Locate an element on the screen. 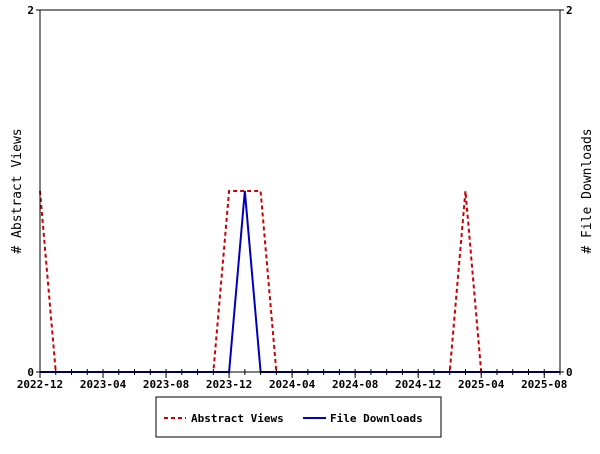 Image resolution: width=600 pixels, height=454 pixels. x-tick-label: 2023-12 is located at coordinates (229, 384).